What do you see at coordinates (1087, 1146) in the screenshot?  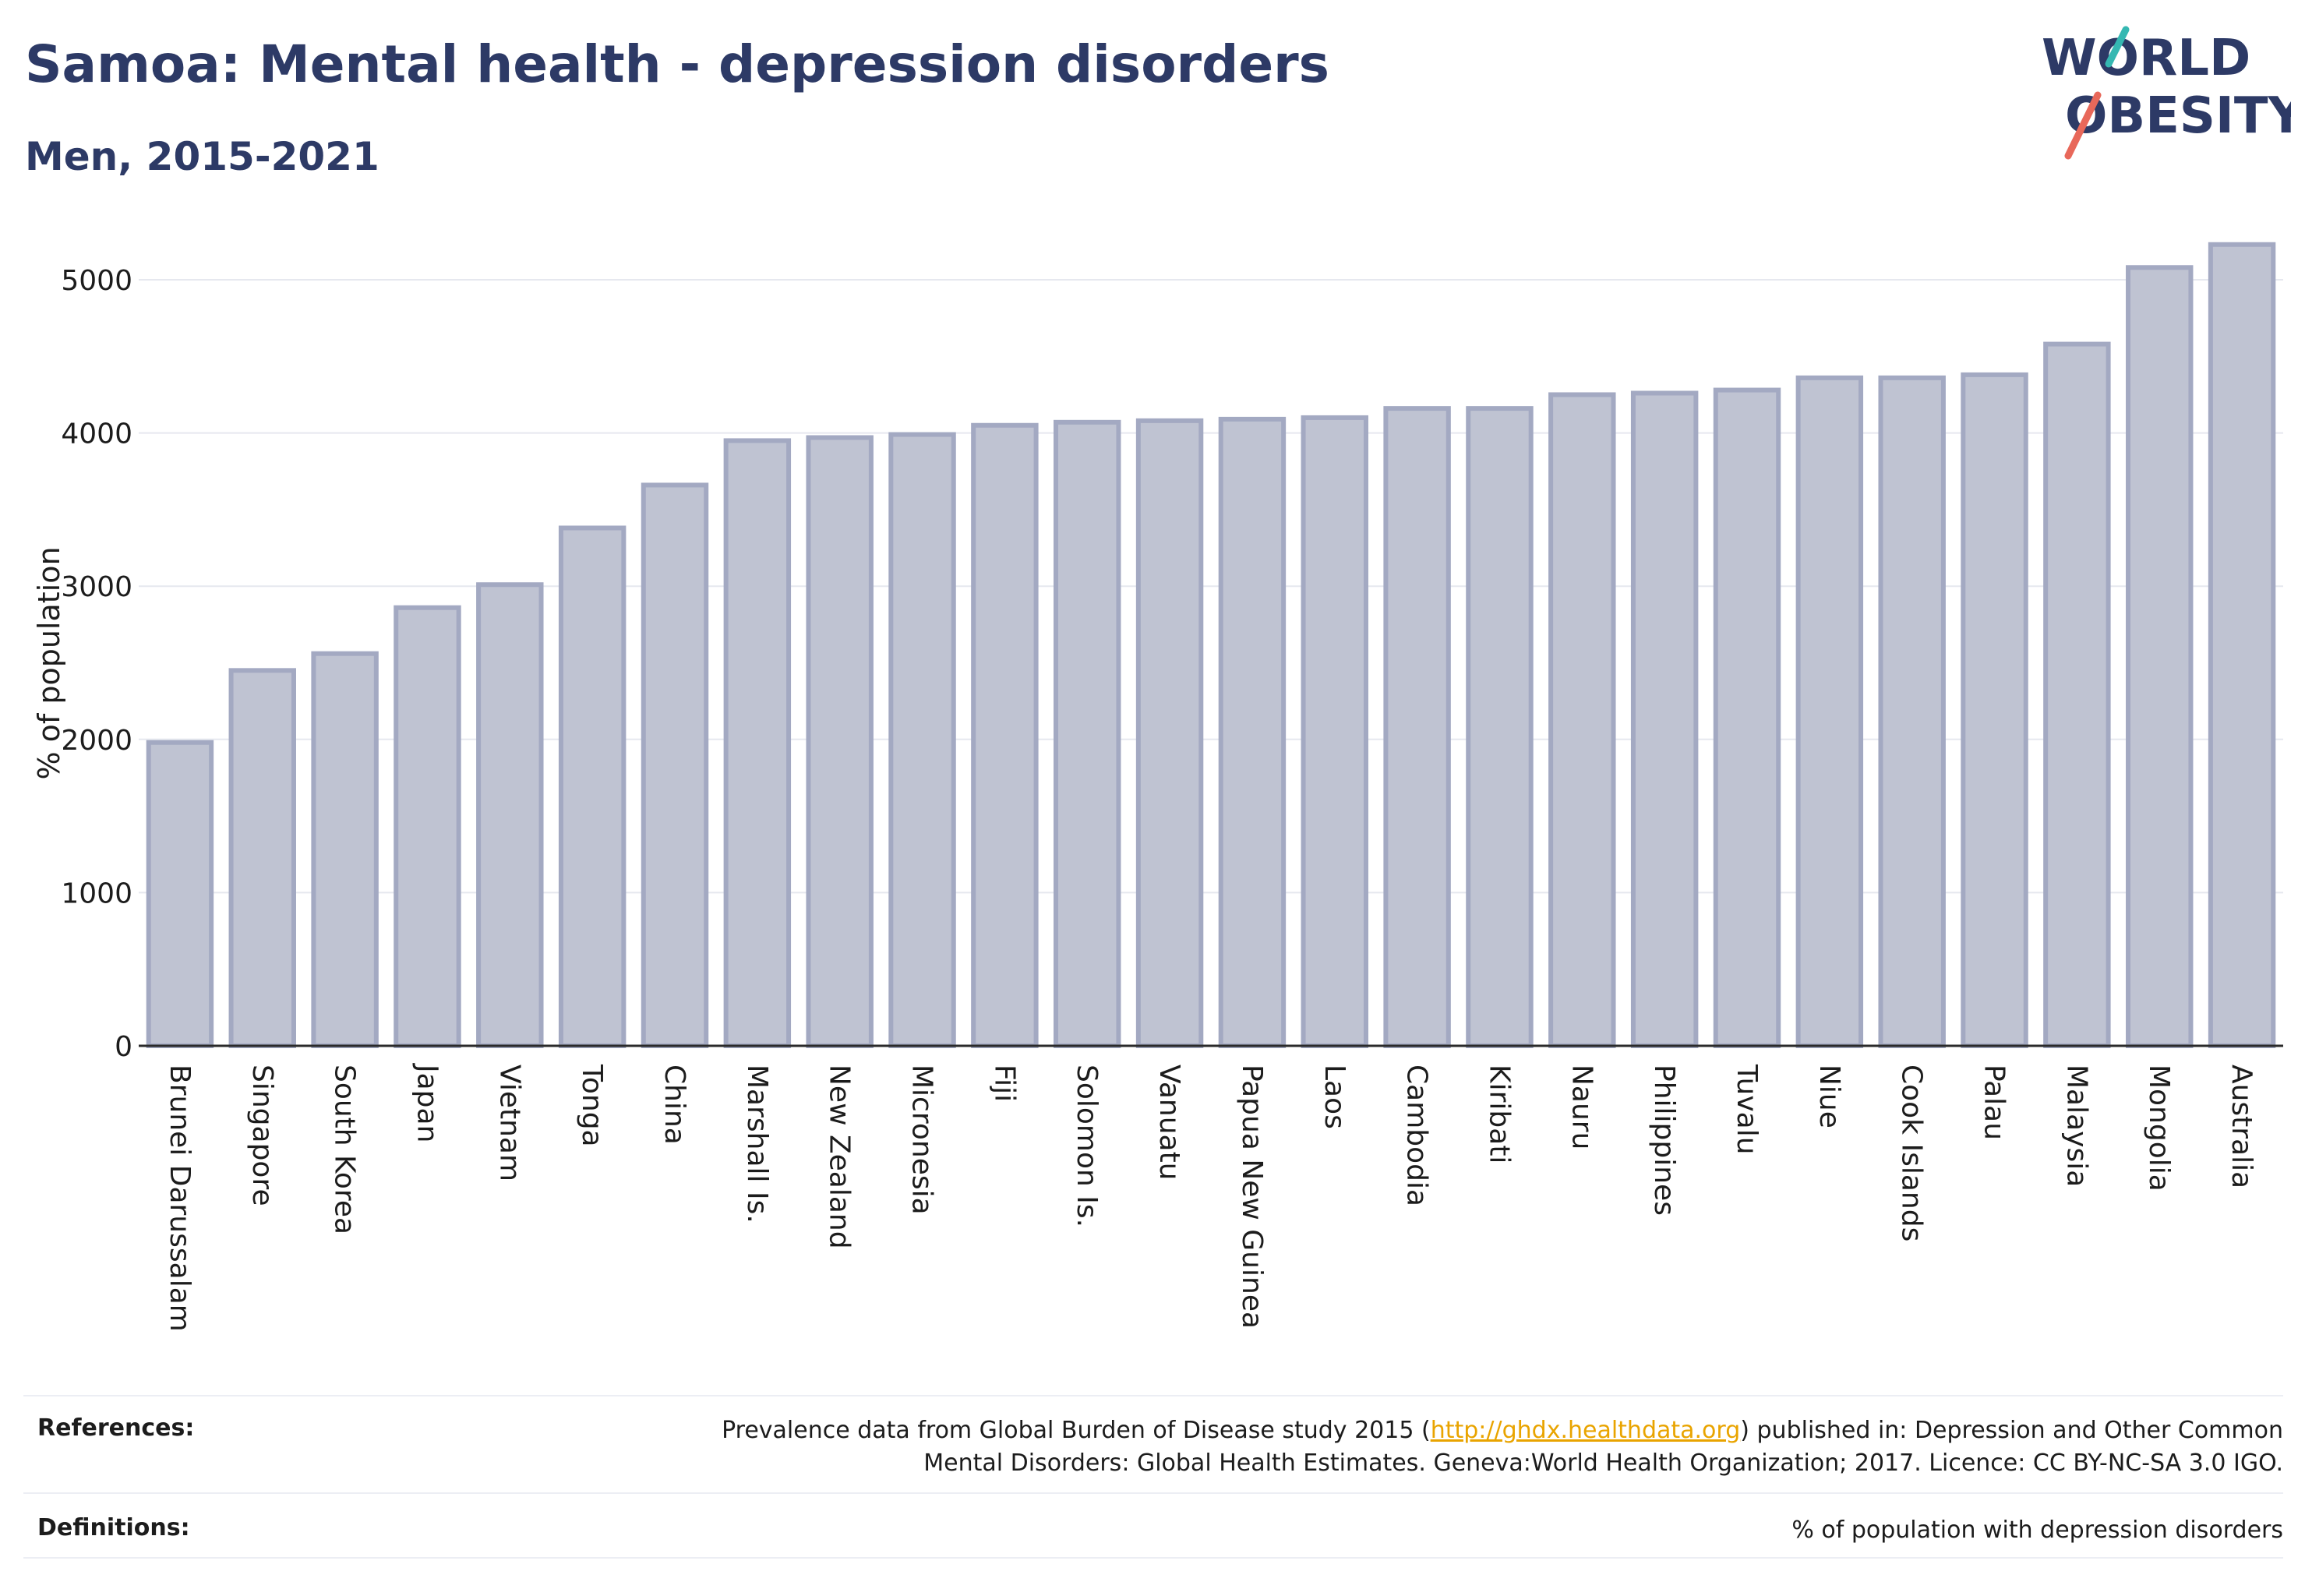 I see `x-tick-label: Solomon Is.` at bounding box center [1087, 1146].